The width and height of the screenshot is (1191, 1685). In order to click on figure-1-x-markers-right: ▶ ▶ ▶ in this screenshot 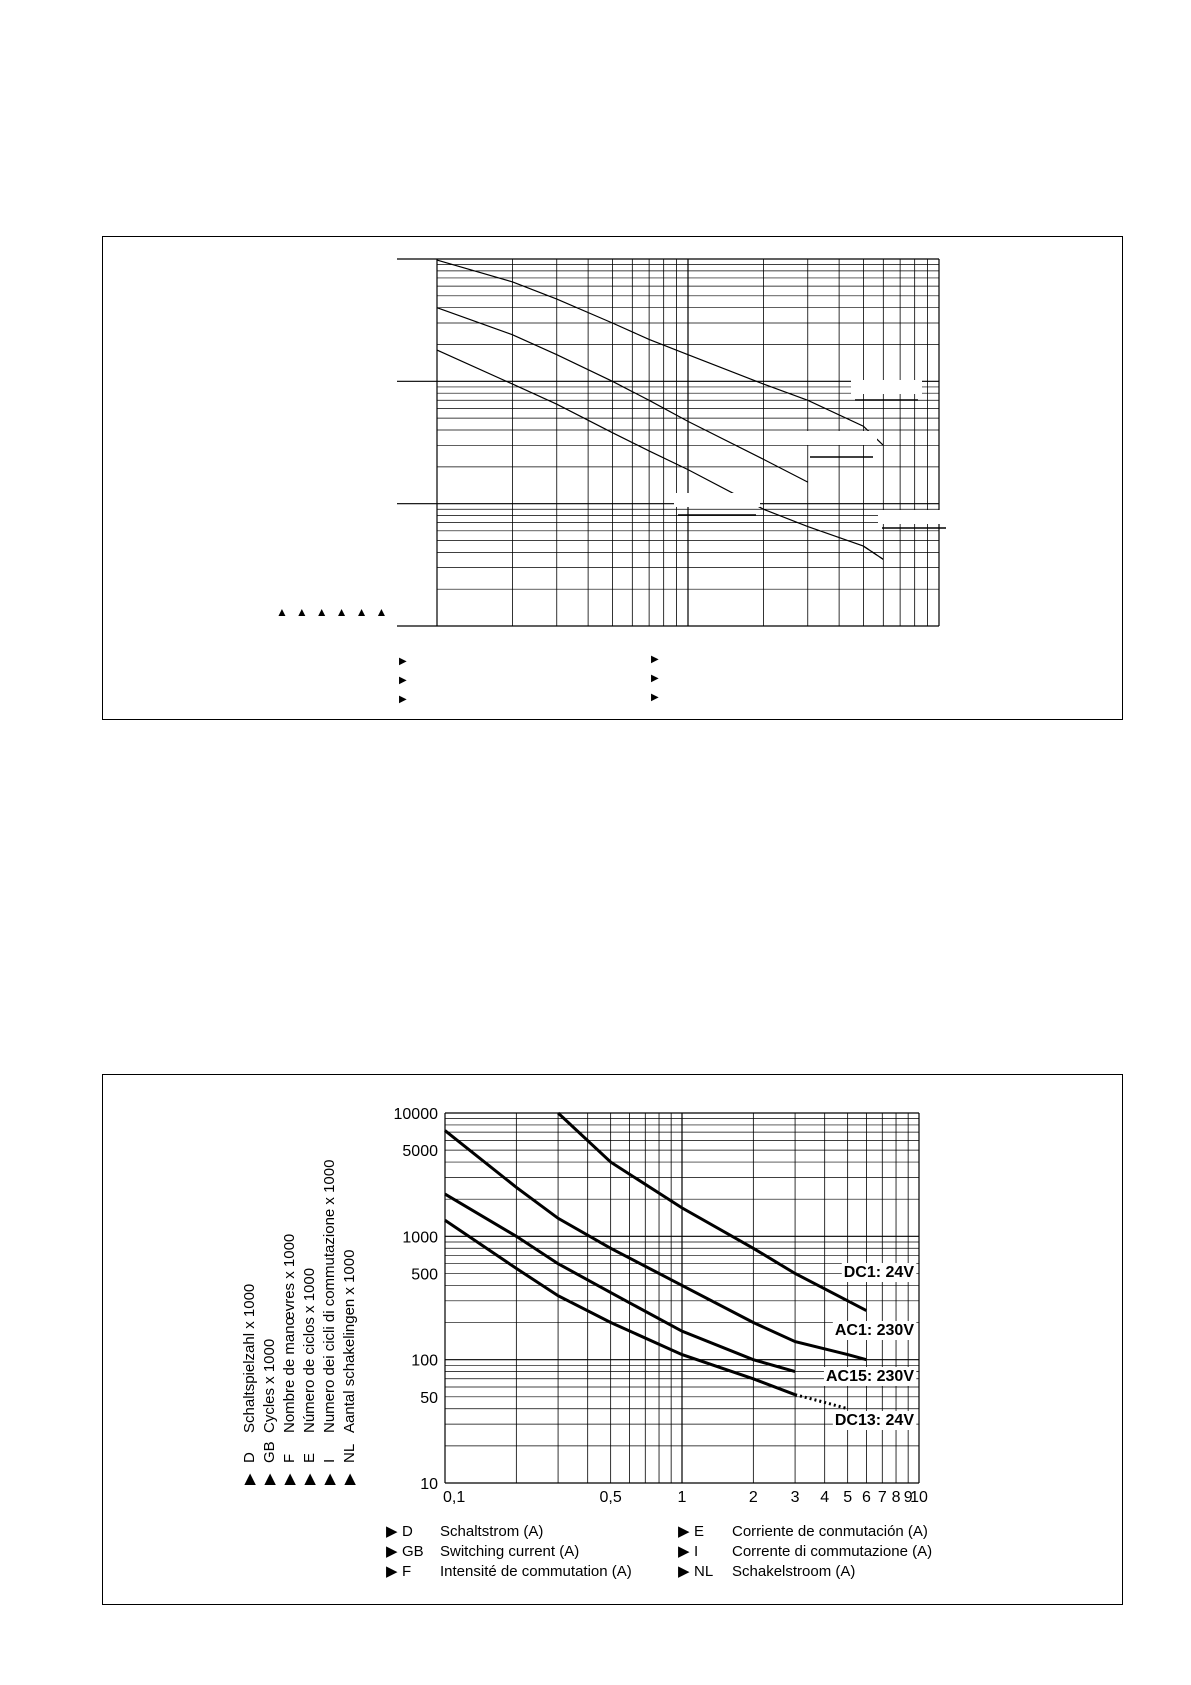, I will do `click(655, 678)`.